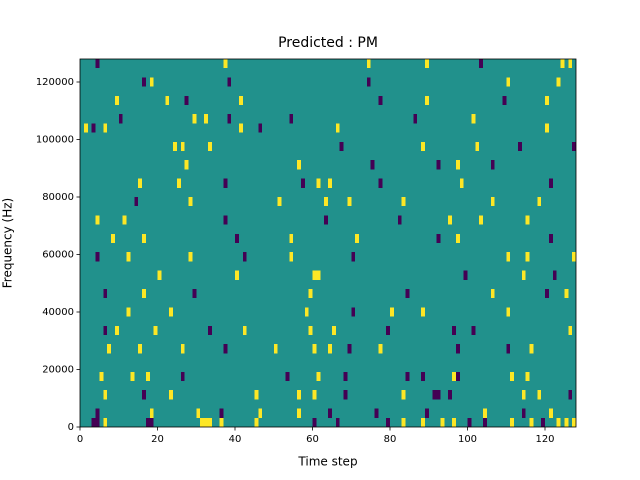 The height and width of the screenshot is (480, 640). What do you see at coordinates (58, 312) in the screenshot?
I see `y-tick-label: 40000` at bounding box center [58, 312].